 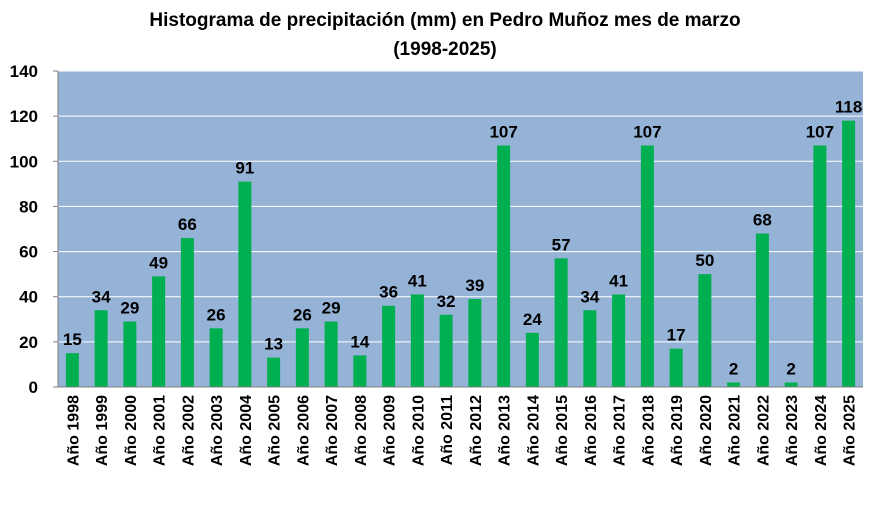 I want to click on data-label: 91, so click(x=244, y=168).